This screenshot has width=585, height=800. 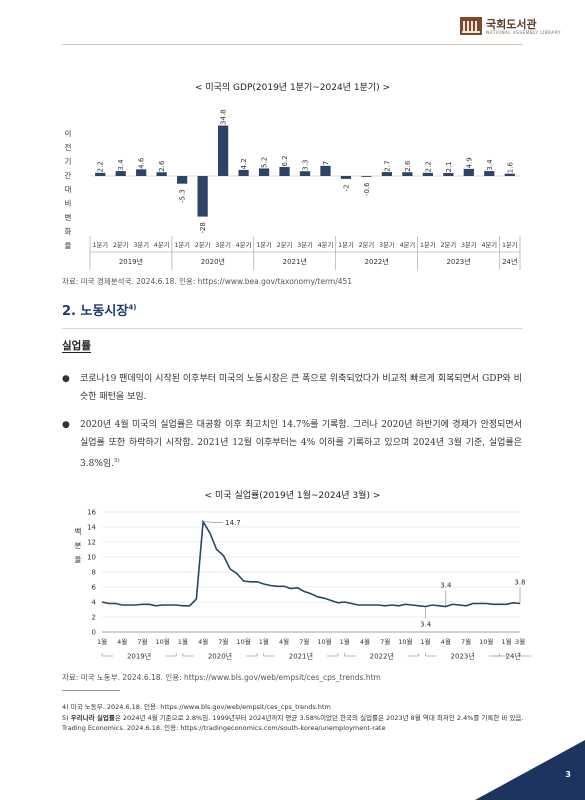 What do you see at coordinates (326, 163) in the screenshot?
I see `gdp-data-label: 7` at bounding box center [326, 163].